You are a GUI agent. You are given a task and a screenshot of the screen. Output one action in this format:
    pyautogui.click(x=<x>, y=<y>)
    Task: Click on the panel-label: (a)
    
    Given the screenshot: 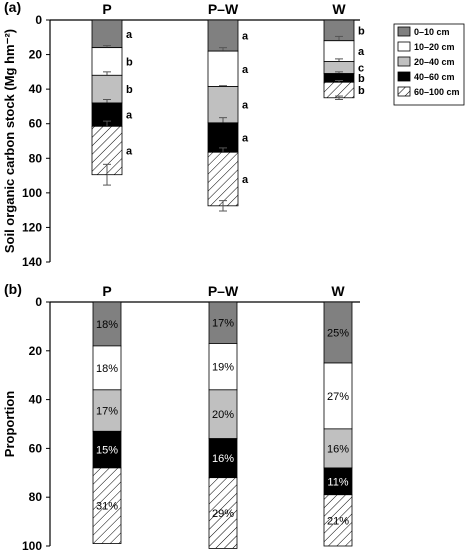 What is the action you would take?
    pyautogui.click(x=12, y=7)
    